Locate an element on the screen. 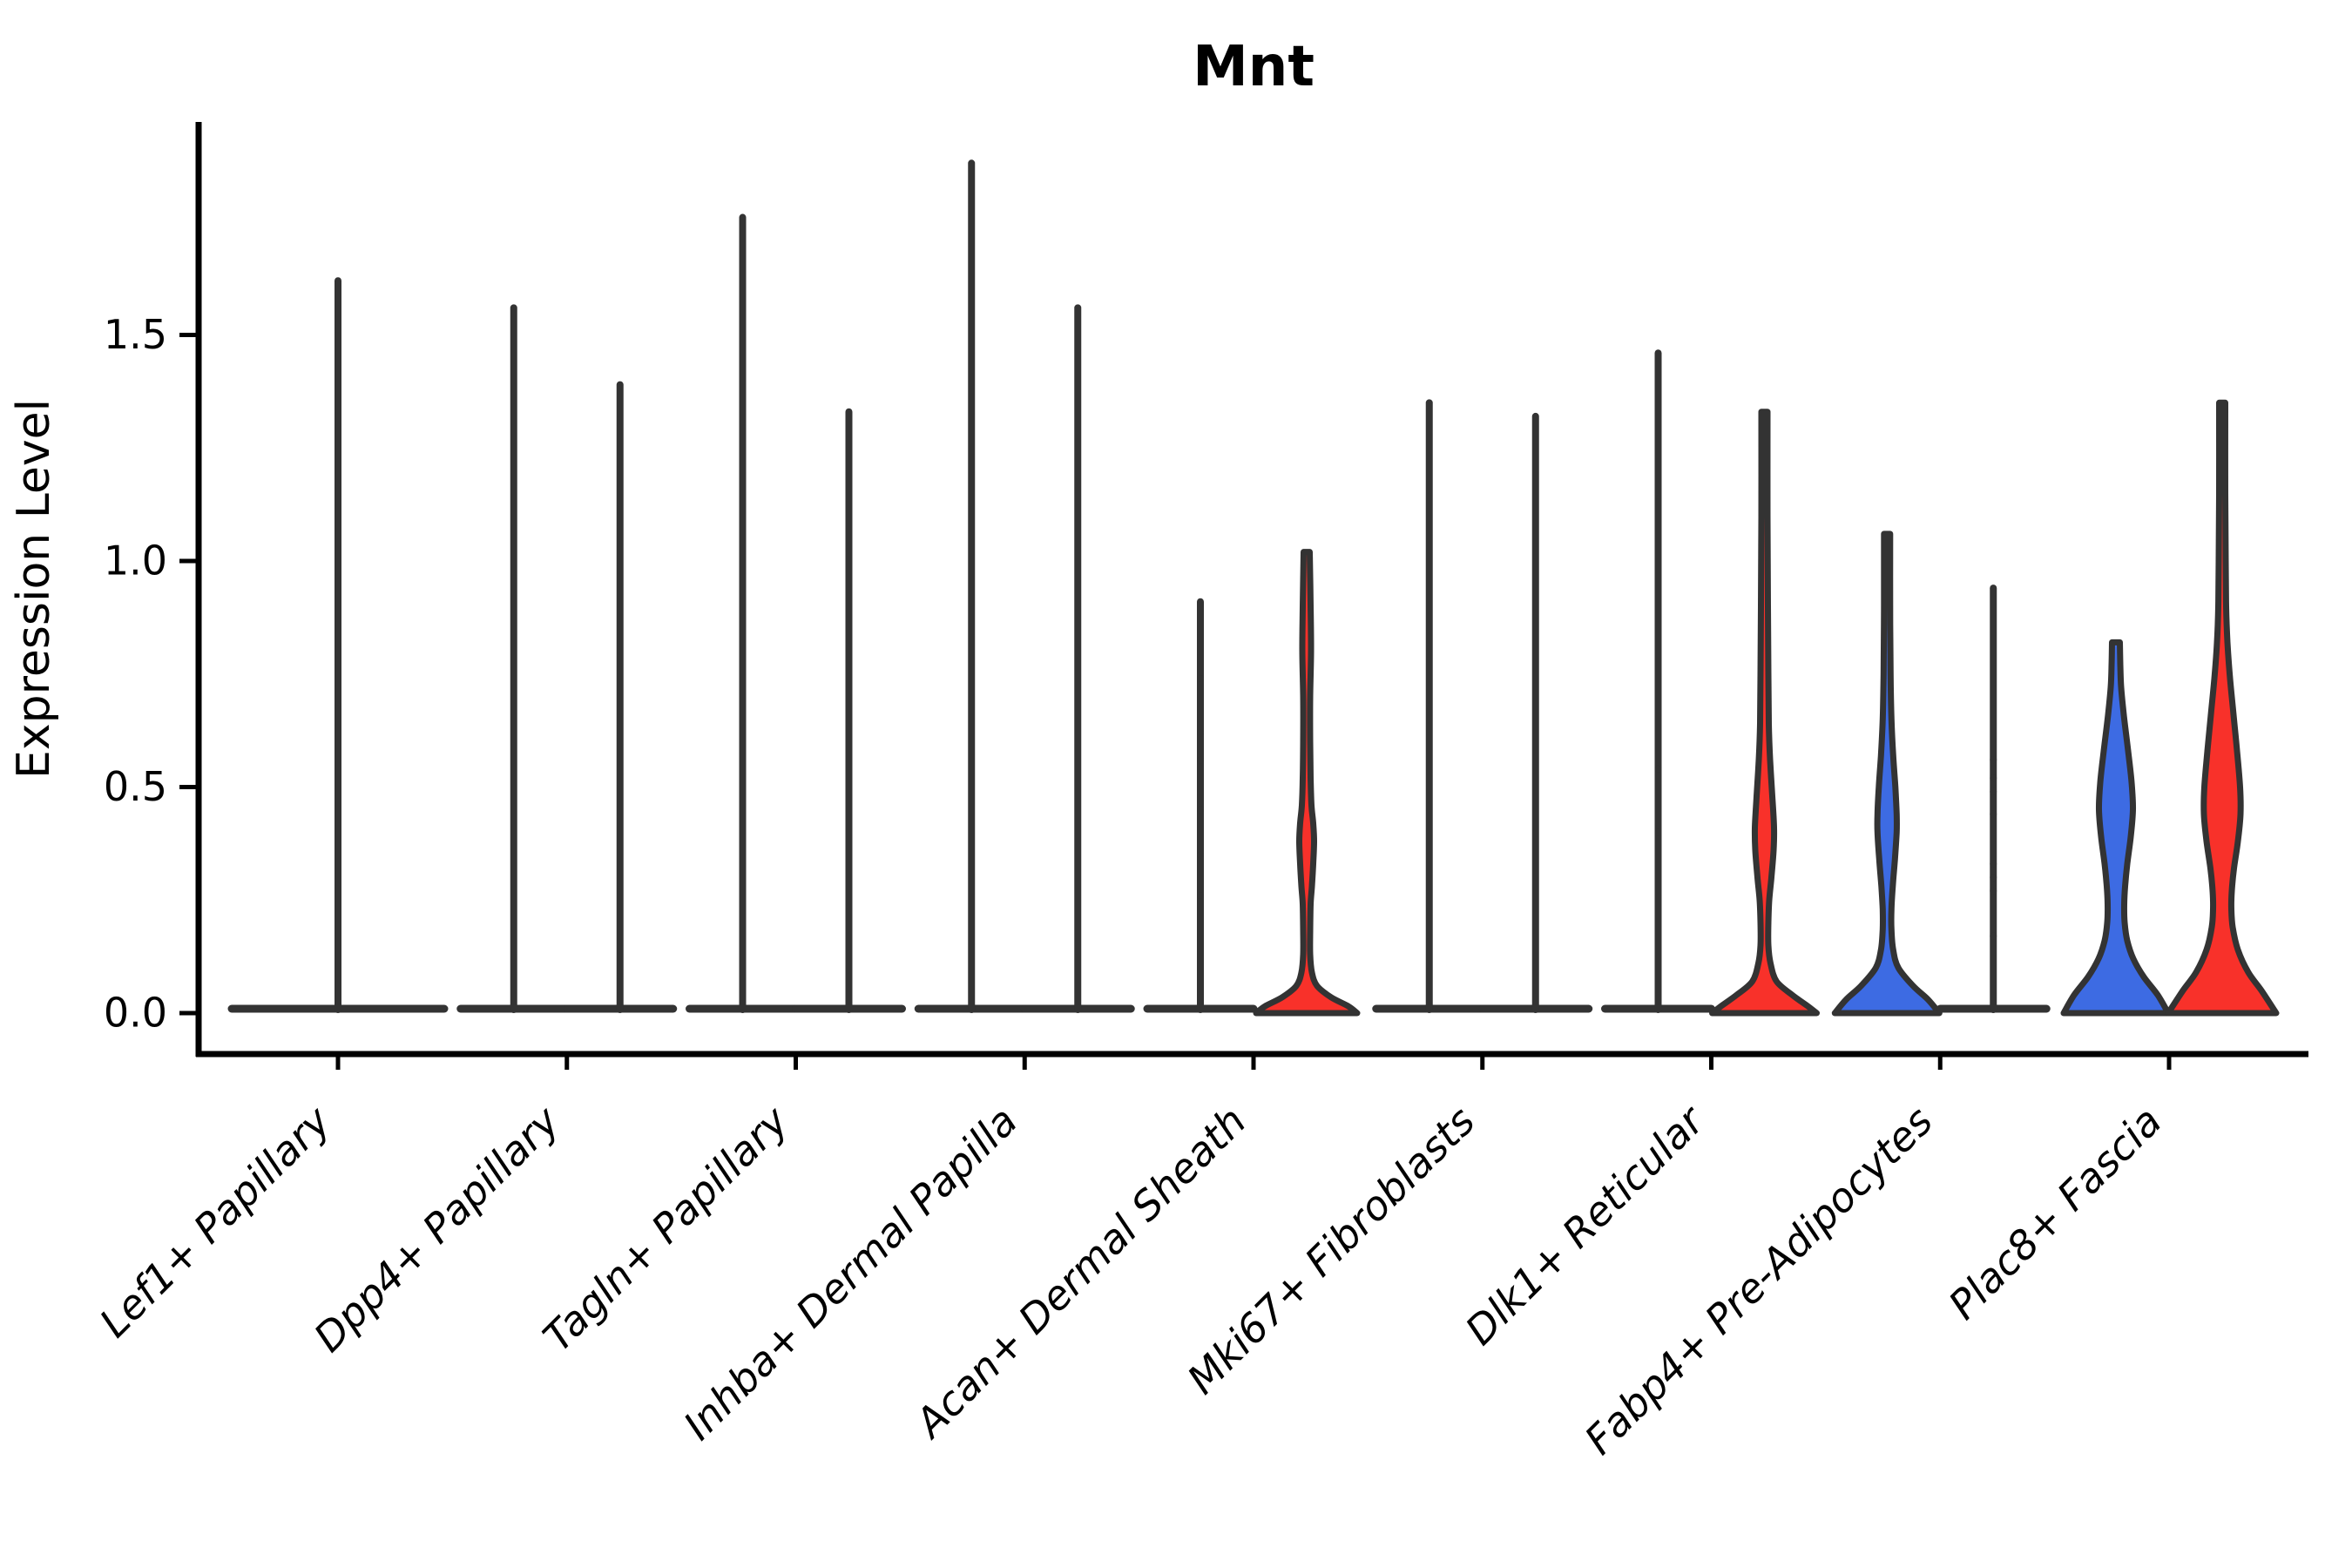 Image resolution: width=2352 pixels, height=1568 pixels. violin-inhba-dermal-papilla-g2 is located at coordinates (1077, 658).